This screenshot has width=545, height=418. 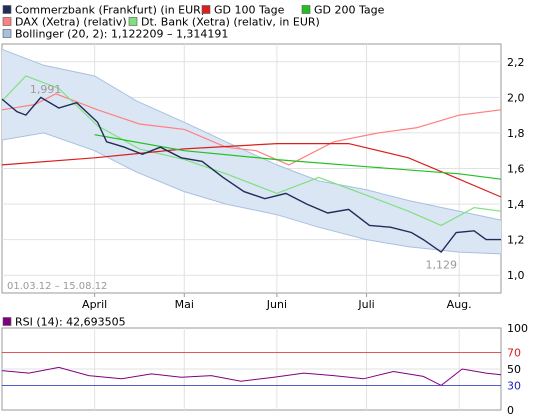 I want to click on rsi-legend-swatch, so click(x=7, y=321).